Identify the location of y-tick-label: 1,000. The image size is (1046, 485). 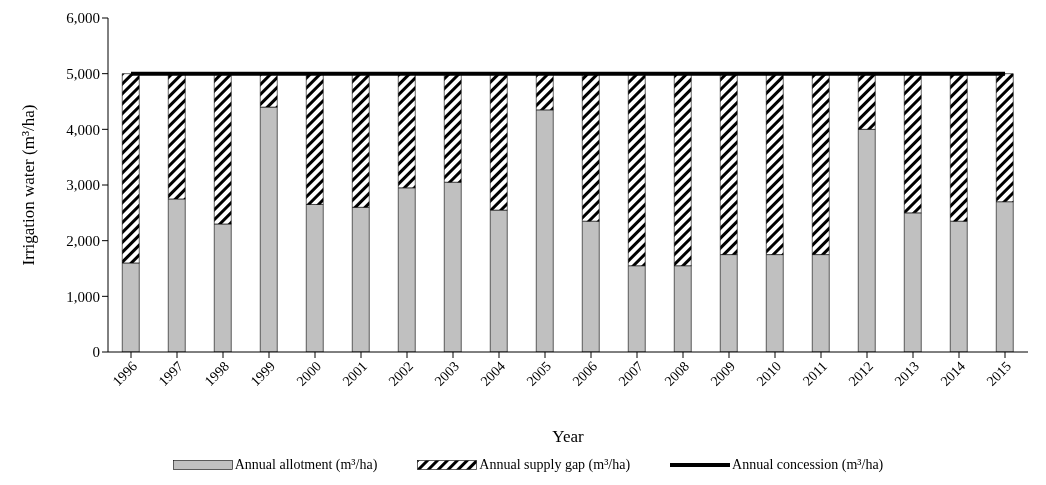
(83, 296).